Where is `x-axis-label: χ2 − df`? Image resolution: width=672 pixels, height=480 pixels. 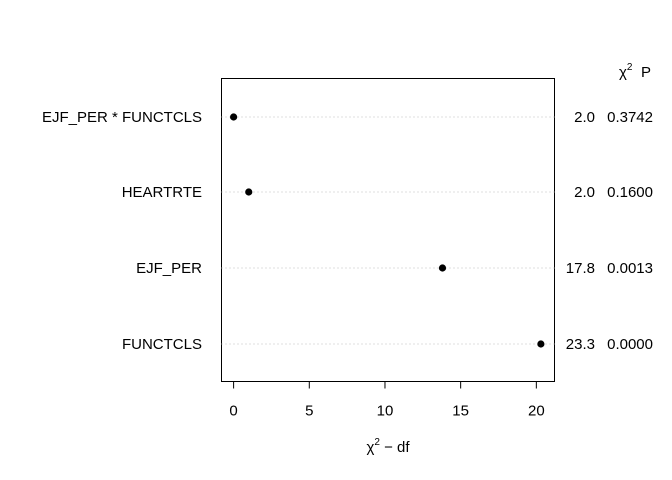 x-axis-label: χ2 − df is located at coordinates (388, 446).